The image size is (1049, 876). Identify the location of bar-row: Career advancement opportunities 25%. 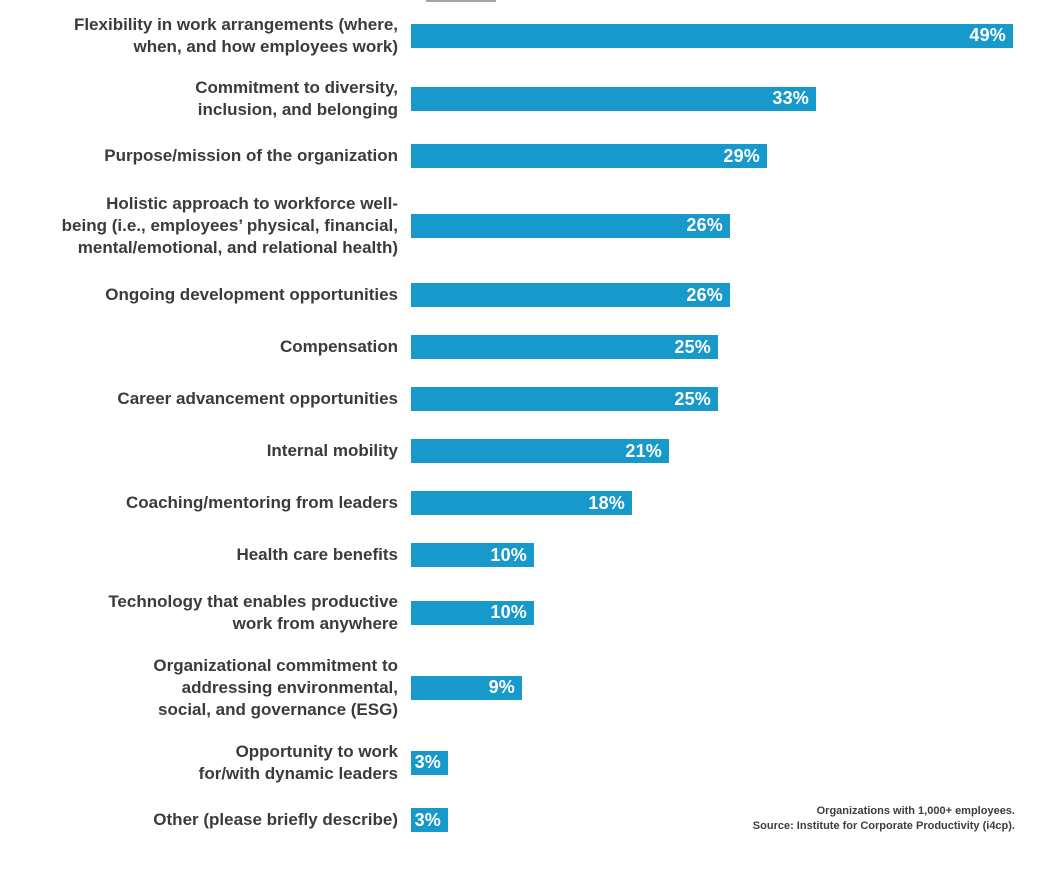
(524, 399).